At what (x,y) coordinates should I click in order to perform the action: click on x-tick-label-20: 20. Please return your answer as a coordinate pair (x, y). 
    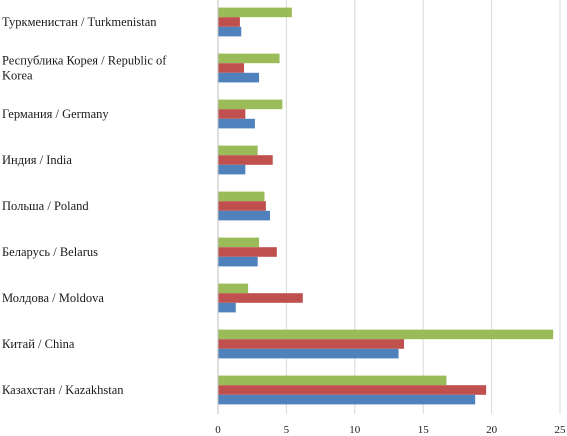
    Looking at the image, I should click on (492, 430).